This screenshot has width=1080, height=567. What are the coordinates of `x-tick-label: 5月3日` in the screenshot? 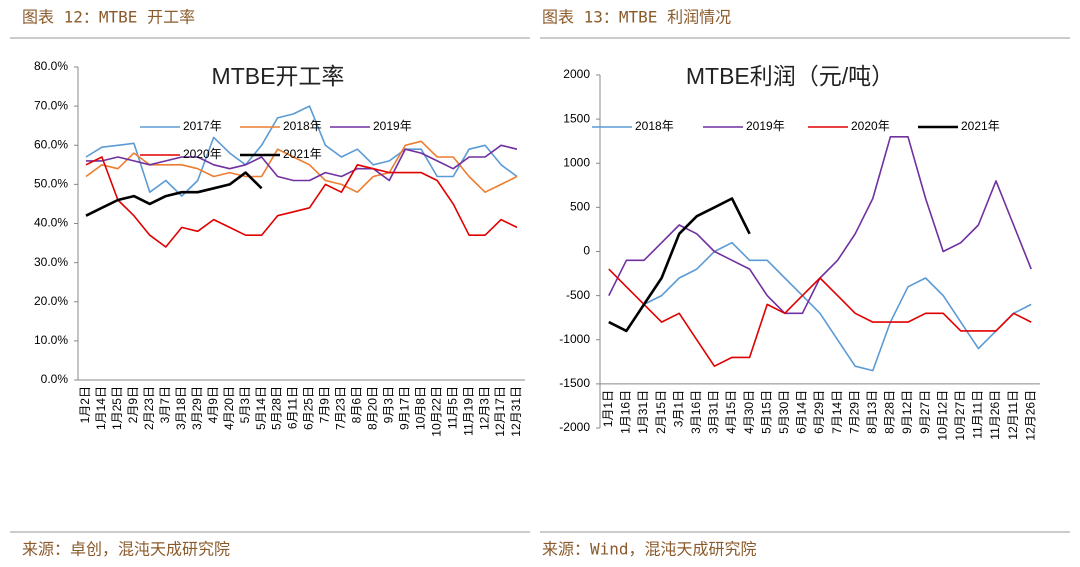 It's located at (245, 404).